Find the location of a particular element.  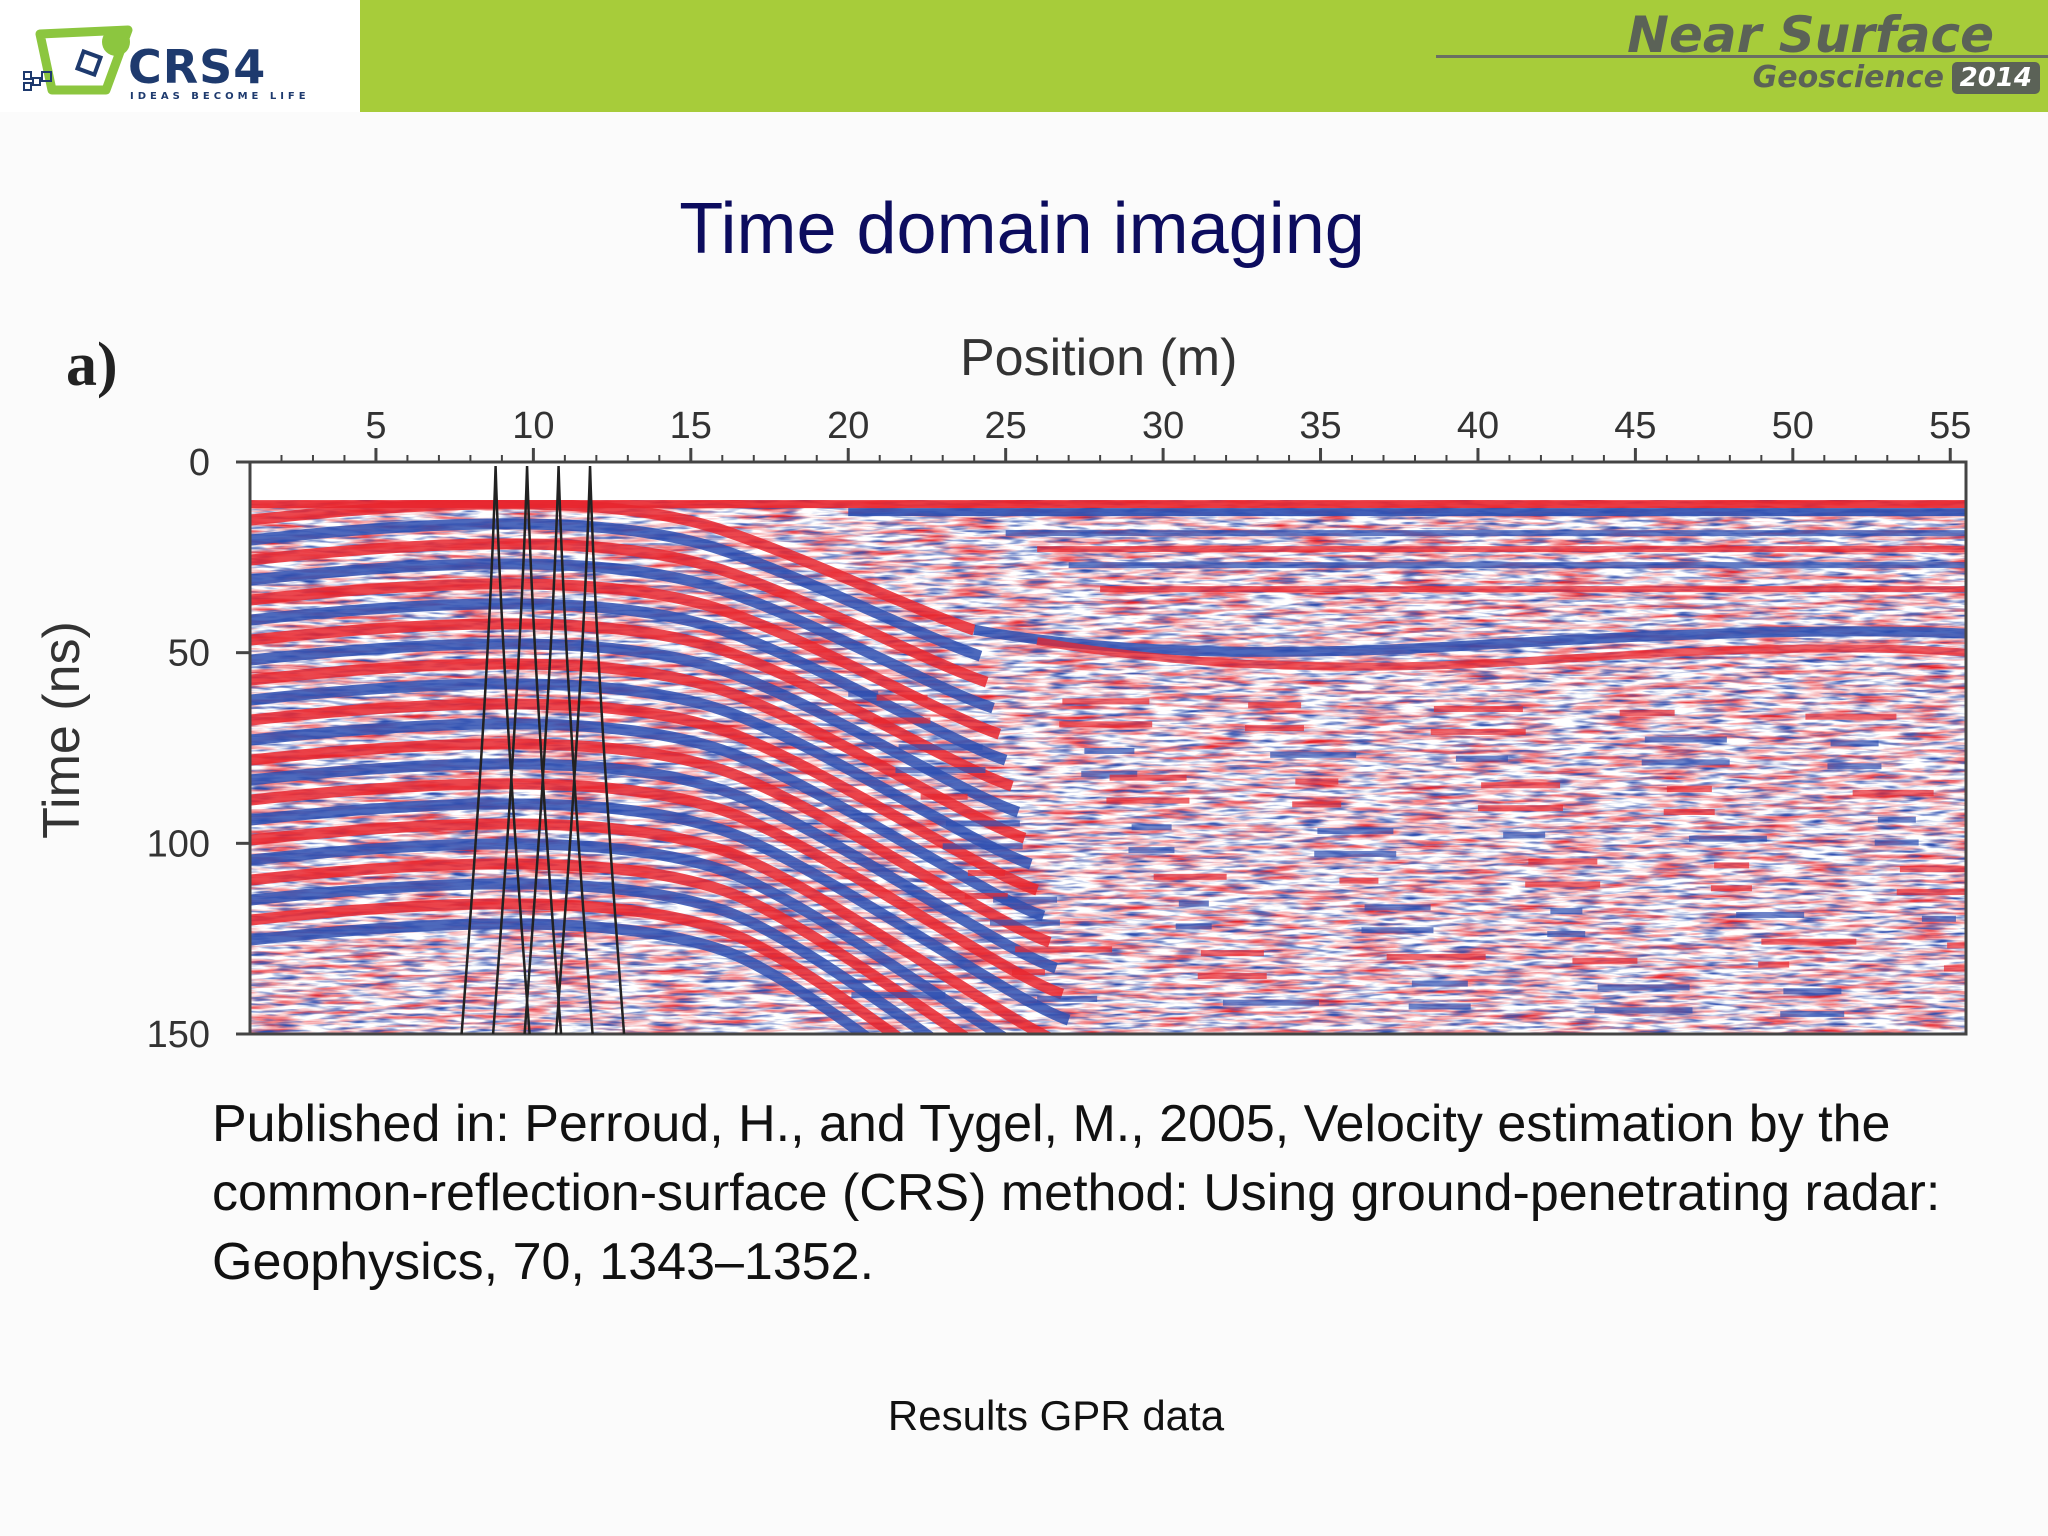

x-tick-label: 20 is located at coordinates (848, 426).